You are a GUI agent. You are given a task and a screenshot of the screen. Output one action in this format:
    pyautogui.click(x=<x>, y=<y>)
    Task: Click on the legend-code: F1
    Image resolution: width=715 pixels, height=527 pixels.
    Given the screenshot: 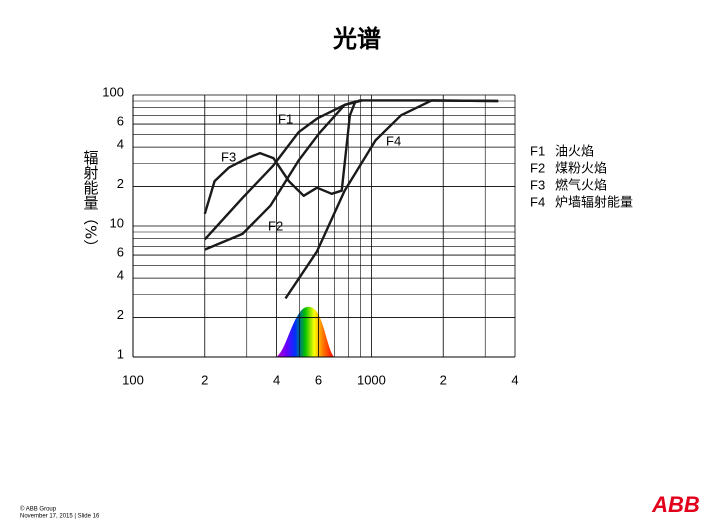 What is the action you would take?
    pyautogui.click(x=537, y=150)
    